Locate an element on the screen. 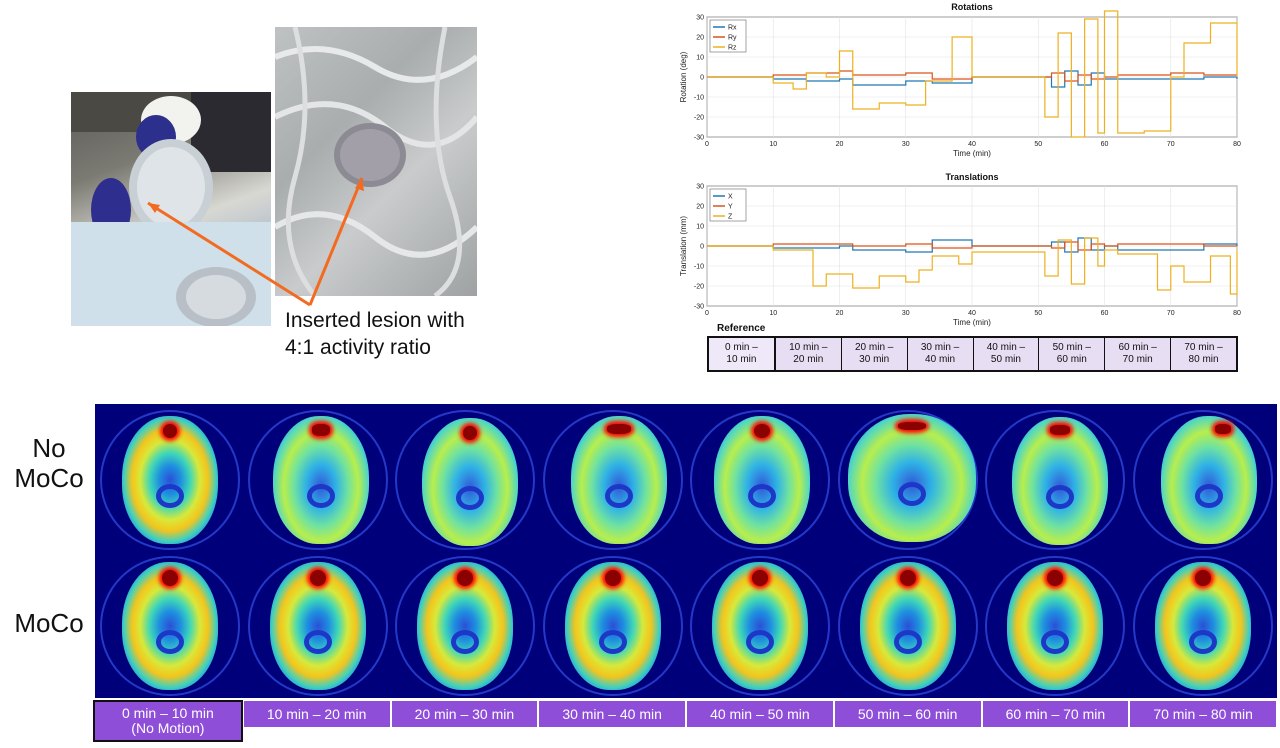 The image size is (1280, 748). translations-xtick-label: 0 is located at coordinates (707, 313).